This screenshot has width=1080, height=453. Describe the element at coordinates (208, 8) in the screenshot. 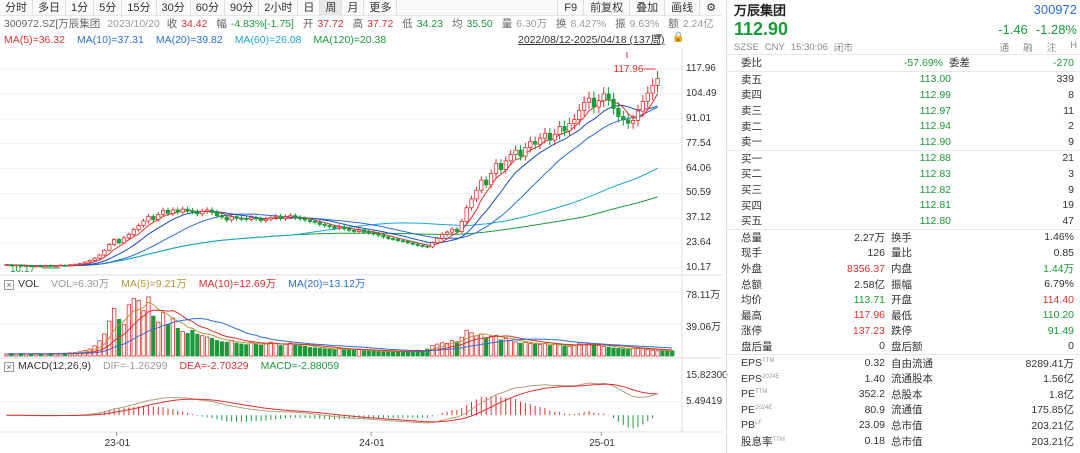

I see `period-tab-6: 60分` at that location.